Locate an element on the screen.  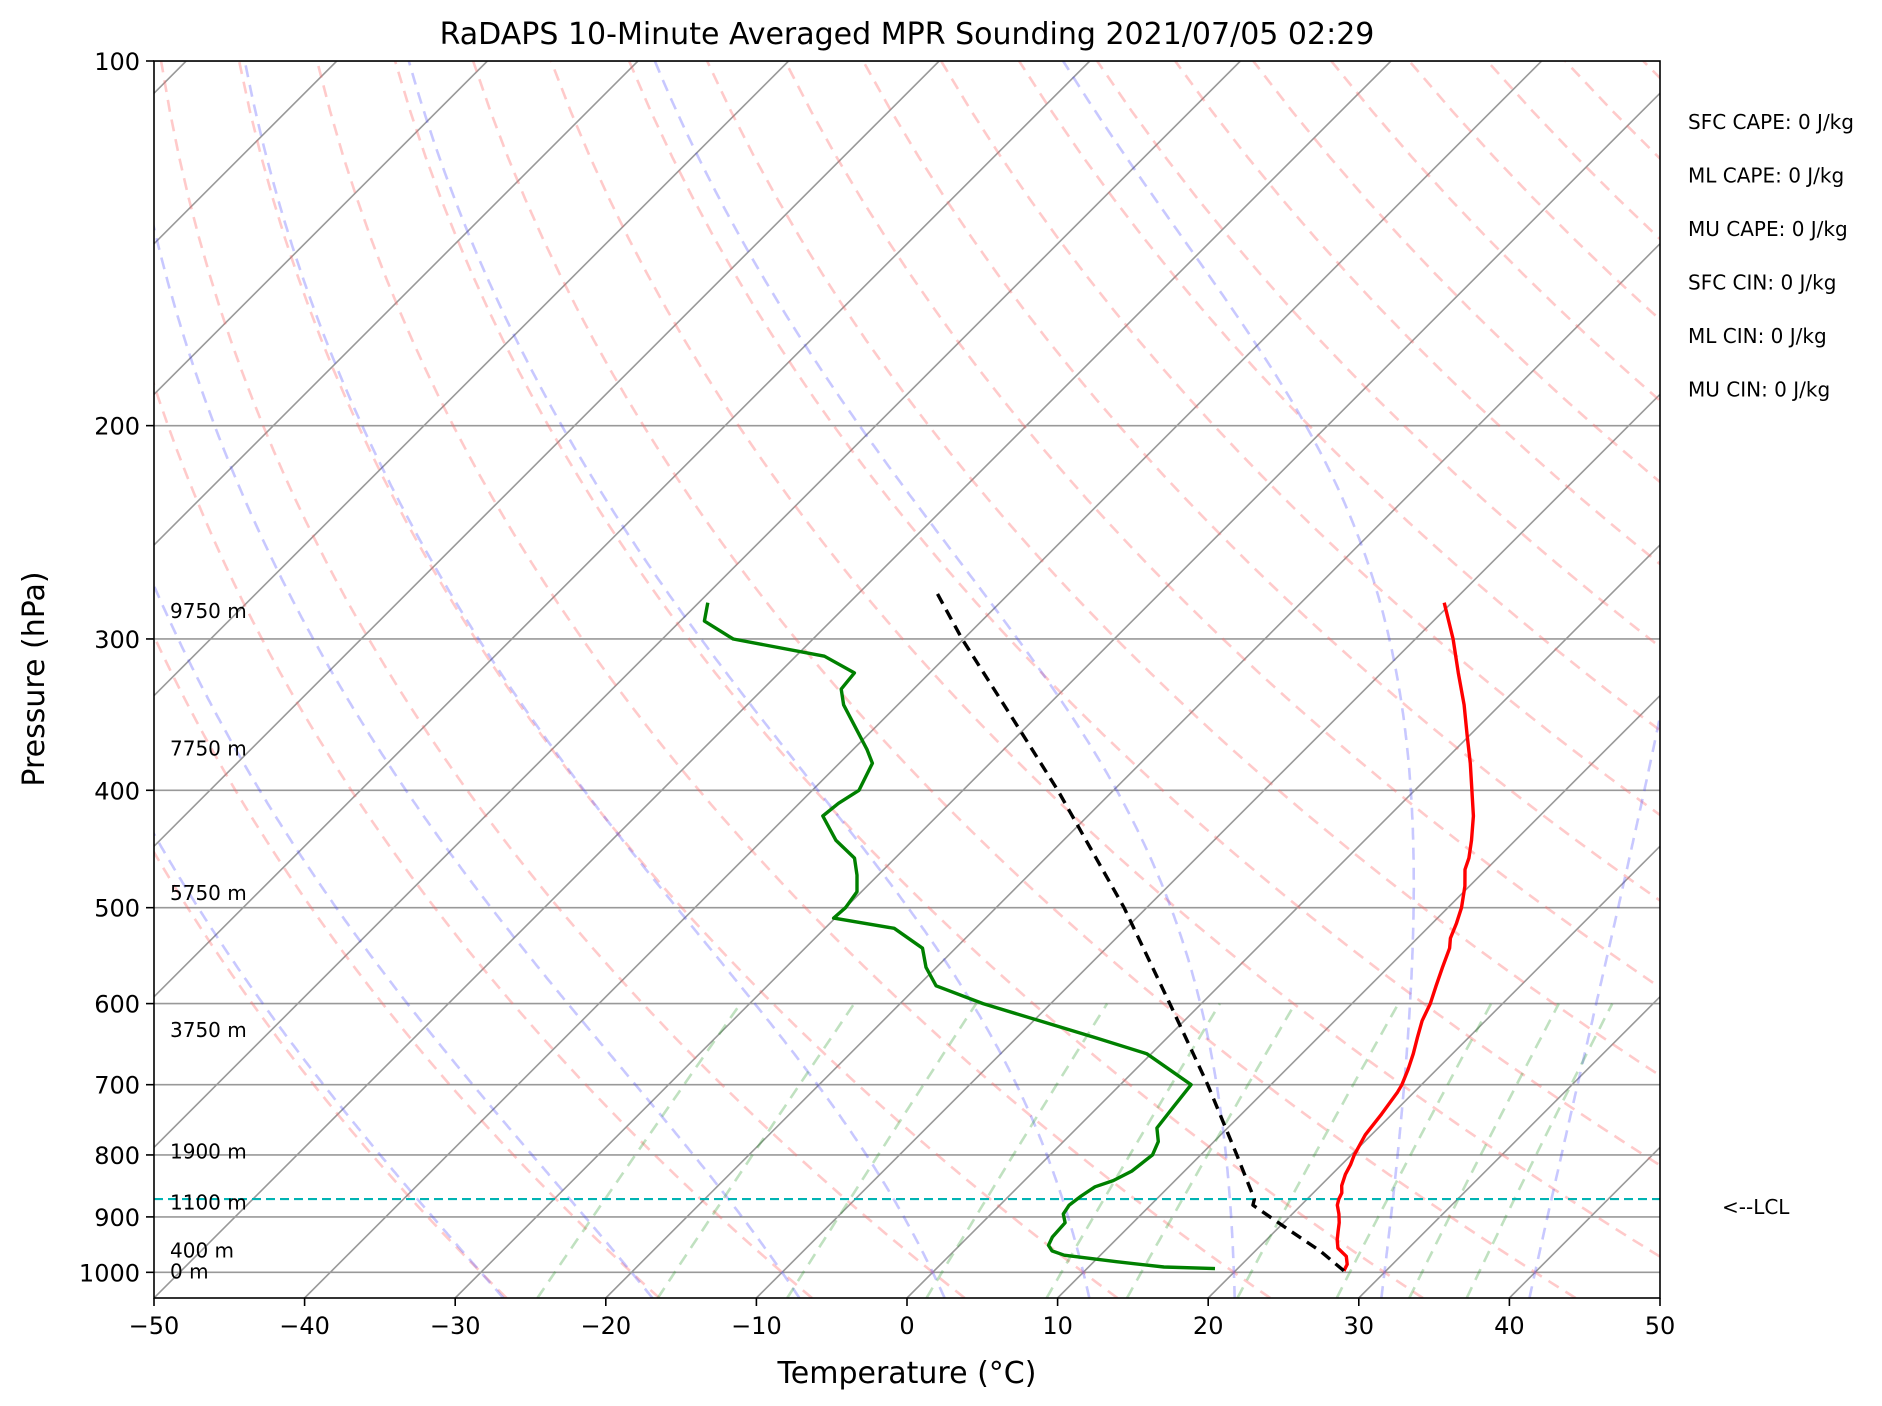
height-label: 1900 m is located at coordinates (208, 1151).